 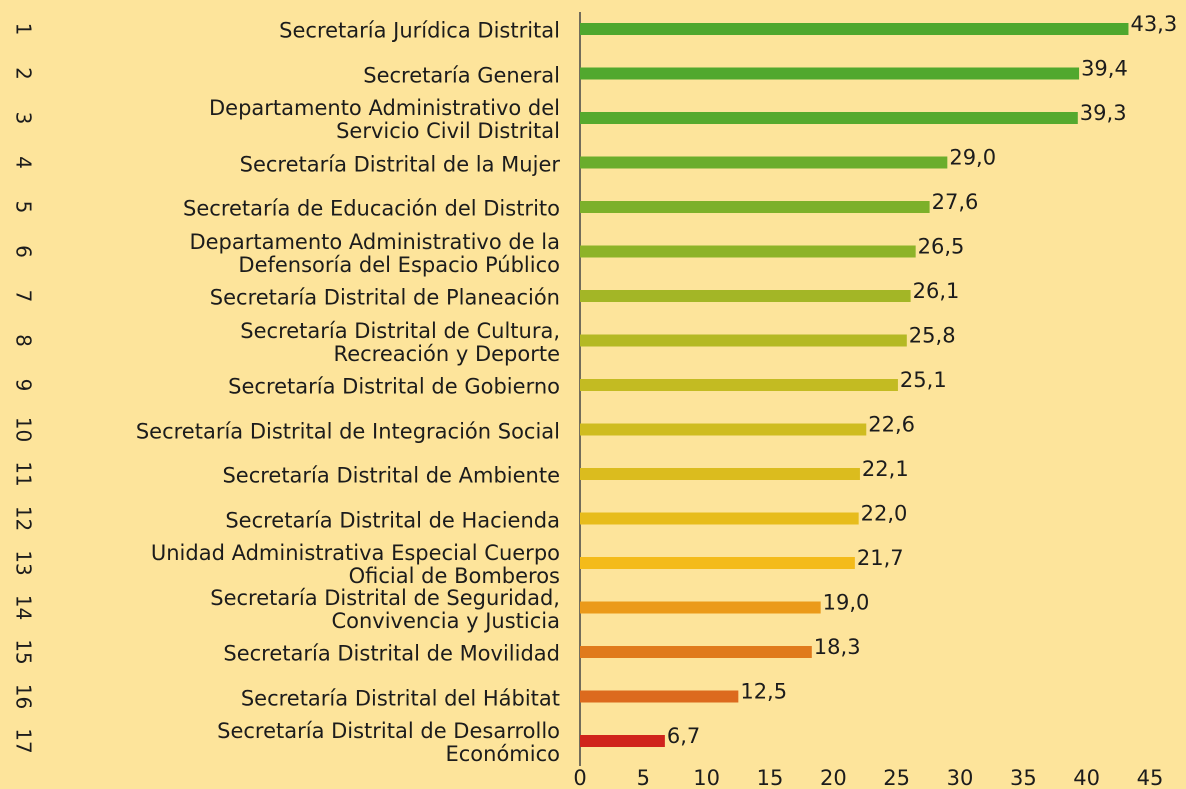 I want to click on category-label: Secretaría Distrital de Hacienda, so click(x=392, y=520).